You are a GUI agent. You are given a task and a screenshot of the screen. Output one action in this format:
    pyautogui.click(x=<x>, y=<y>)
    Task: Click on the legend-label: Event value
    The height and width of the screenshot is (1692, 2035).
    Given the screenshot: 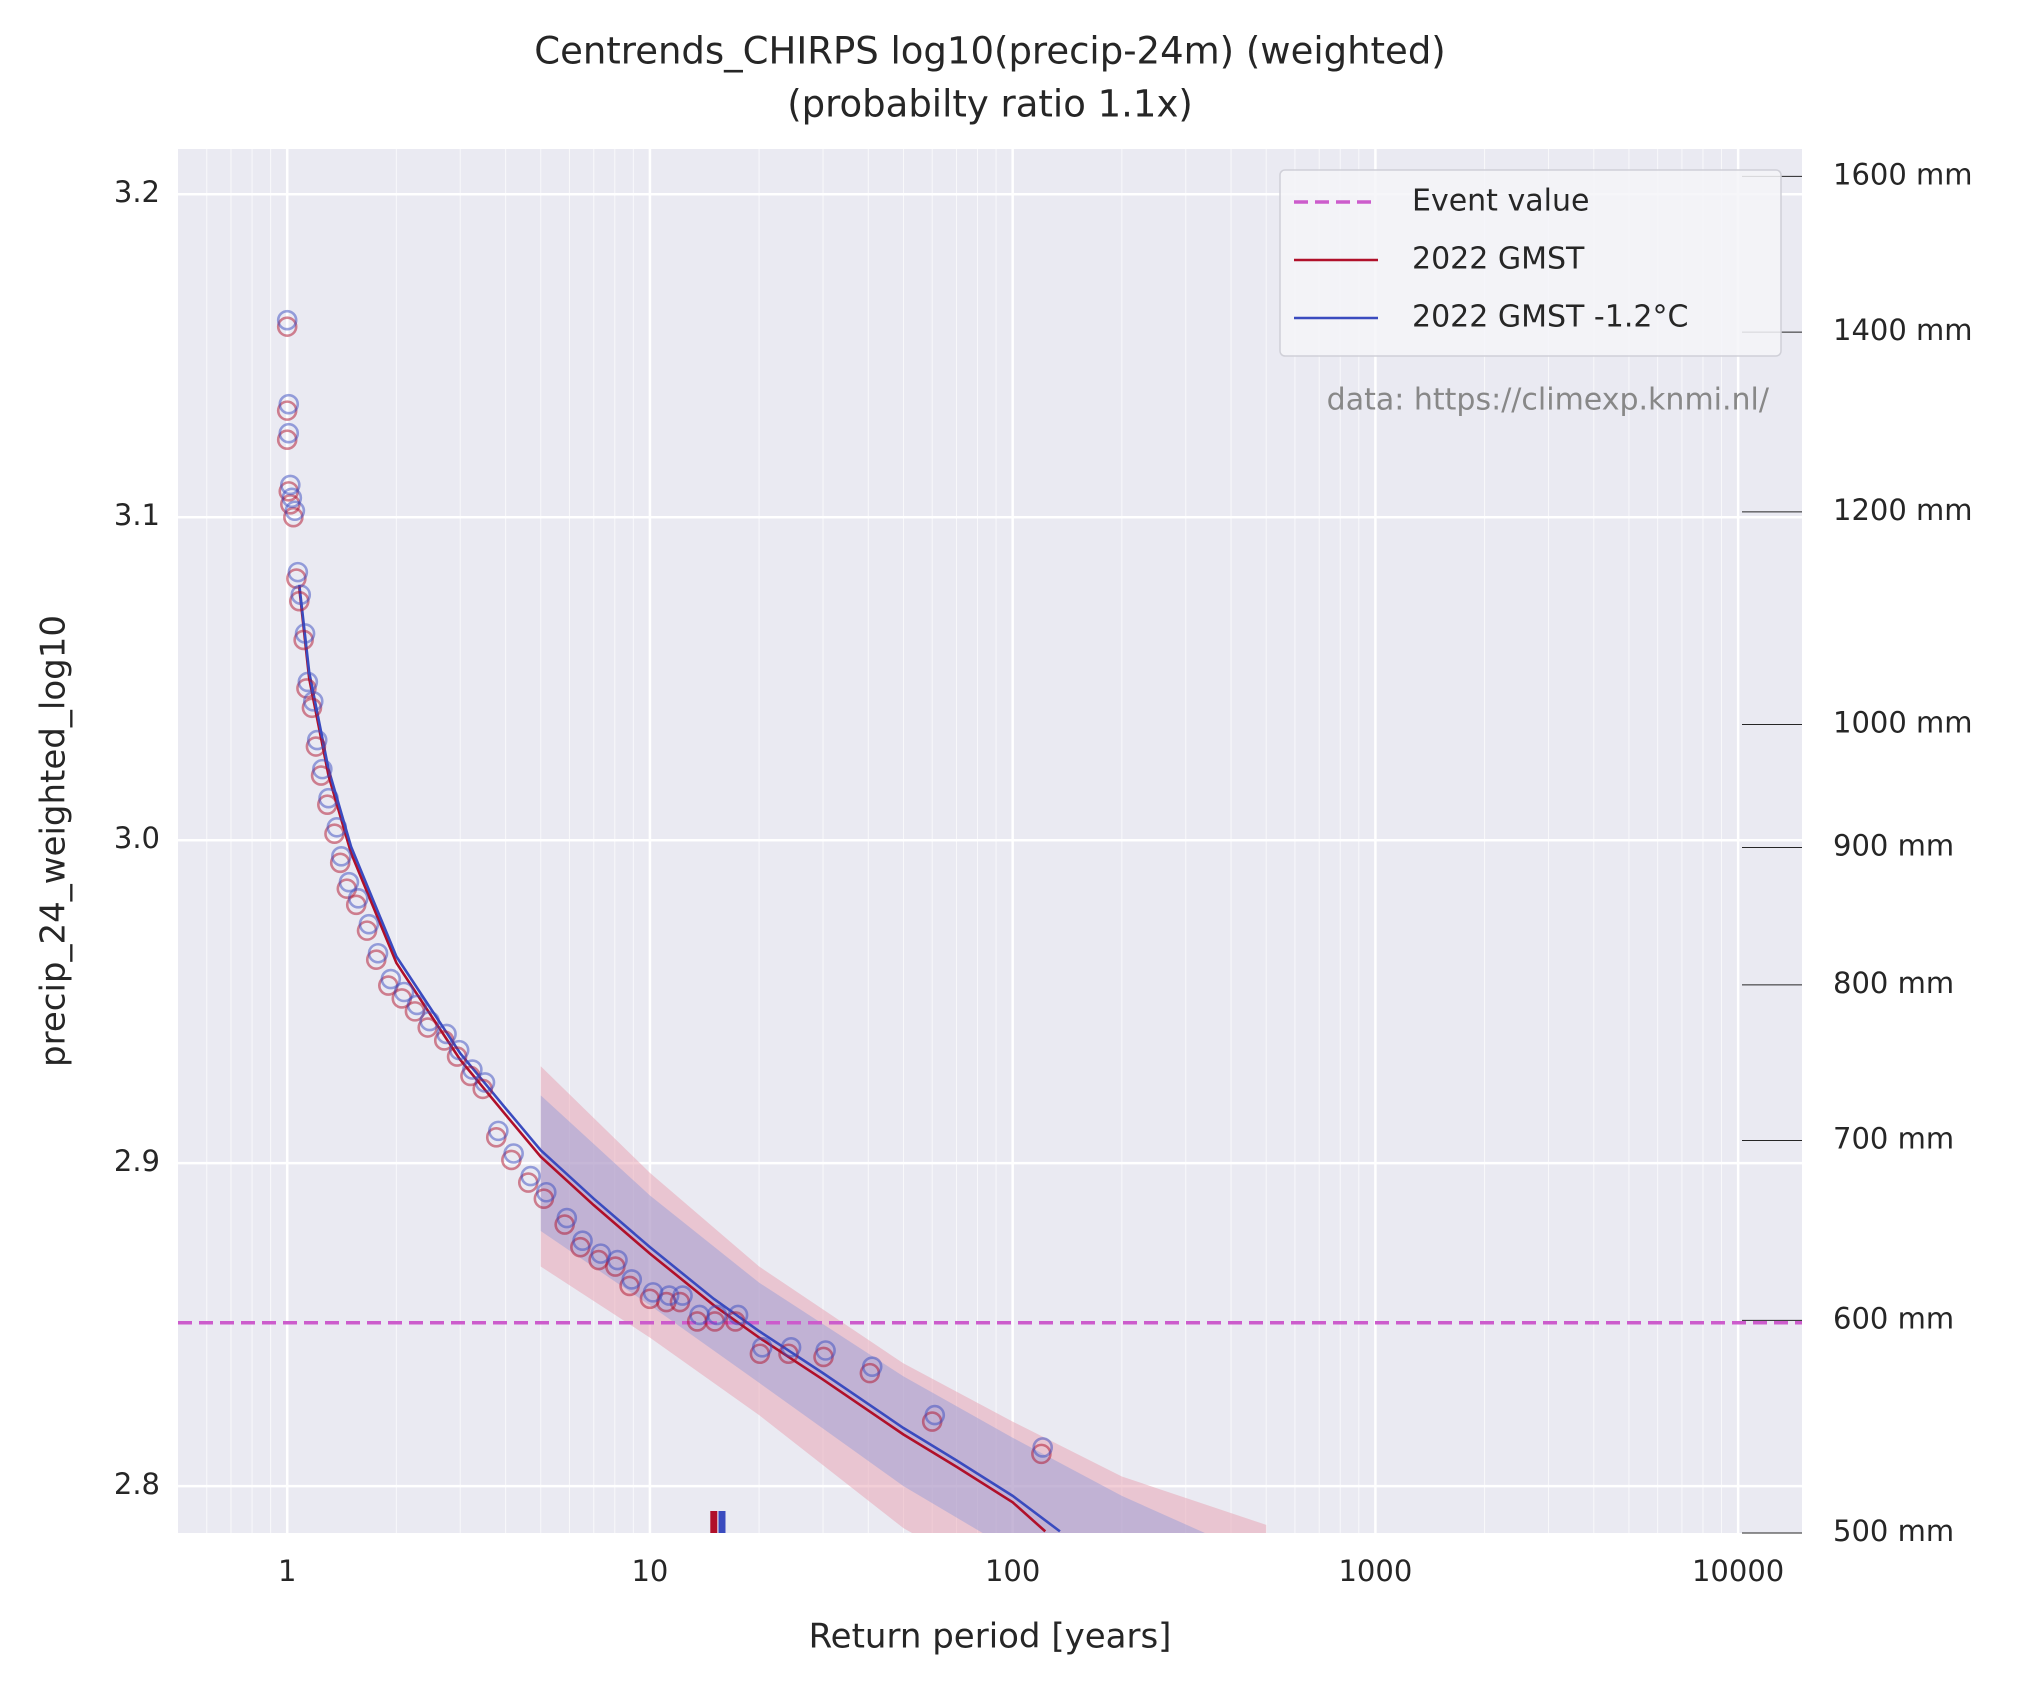 What is the action you would take?
    pyautogui.click(x=1500, y=201)
    